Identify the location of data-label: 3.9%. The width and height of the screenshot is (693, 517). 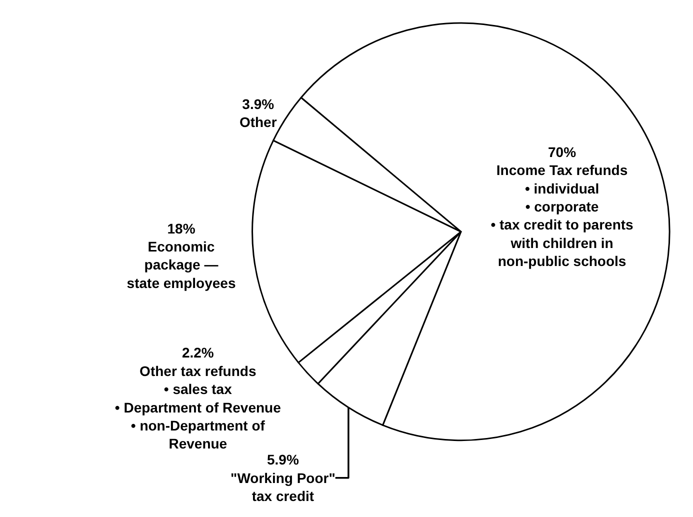
(258, 104).